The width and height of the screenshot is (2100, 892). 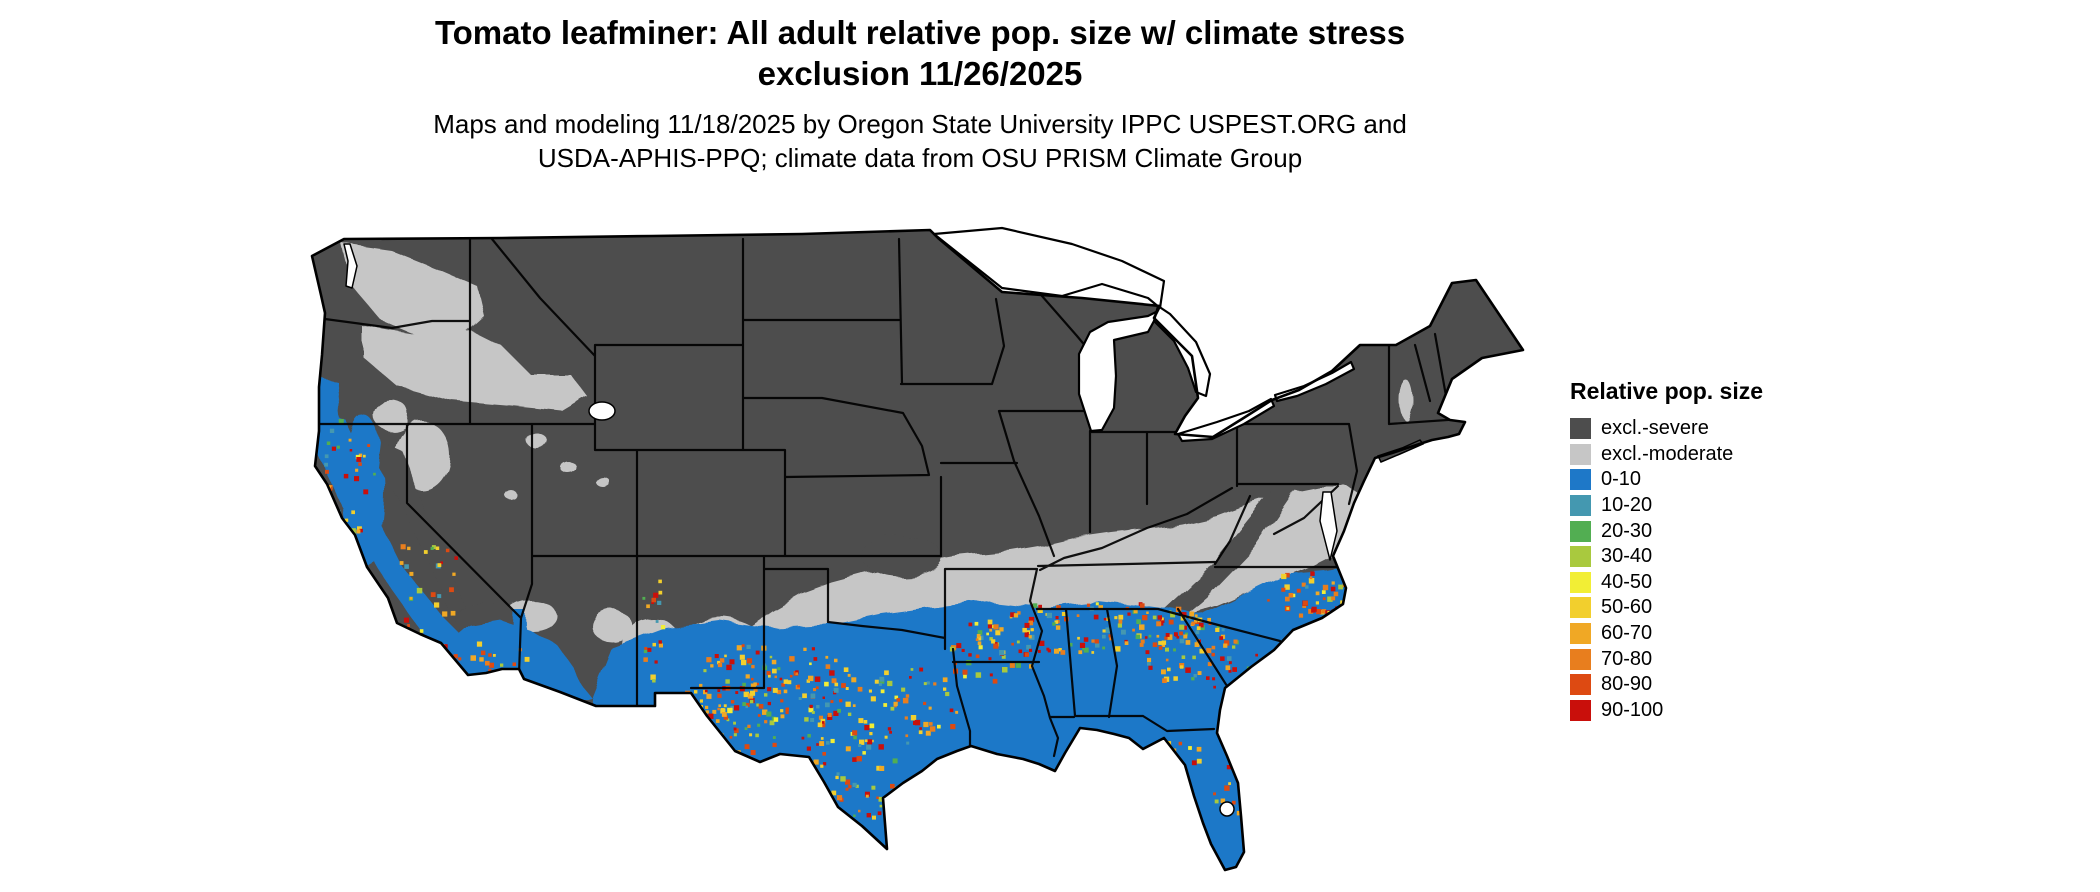 What do you see at coordinates (1227, 809) in the screenshot?
I see `lake-okeechobee` at bounding box center [1227, 809].